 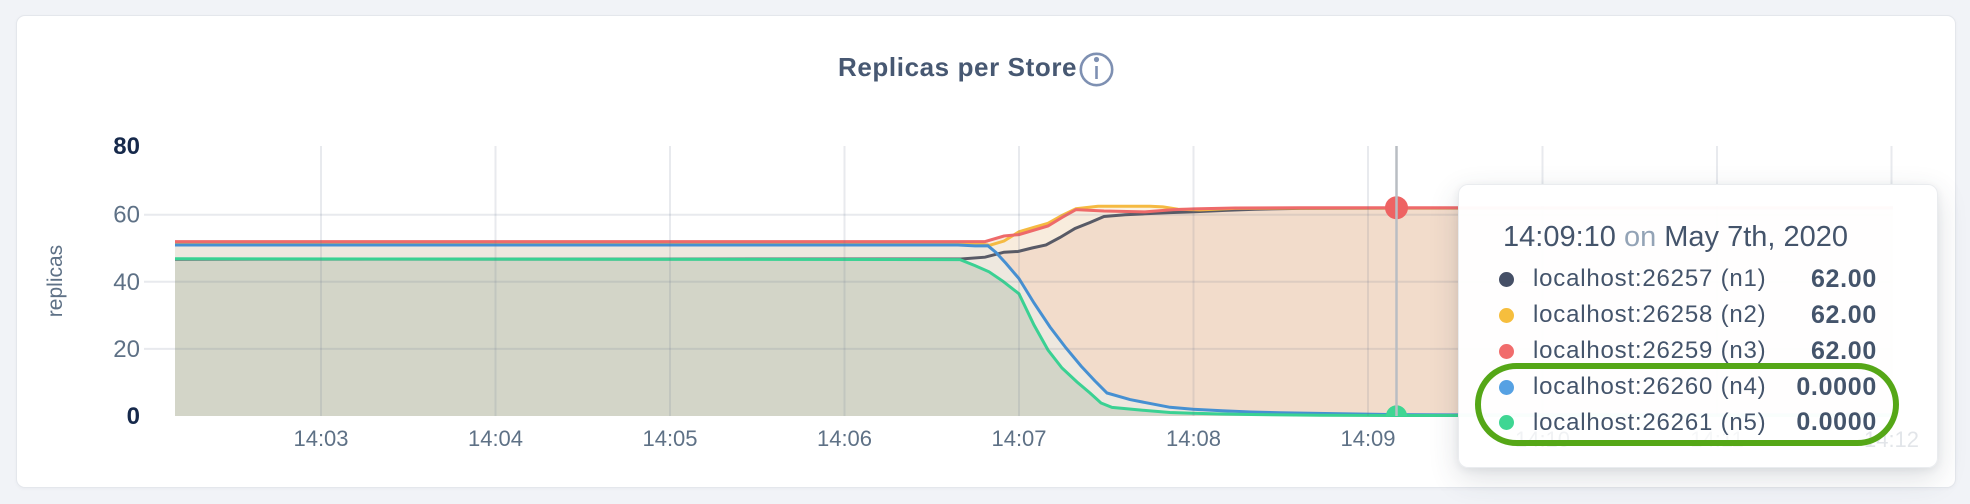 I want to click on svg-text: 14:05, so click(x=669, y=438).